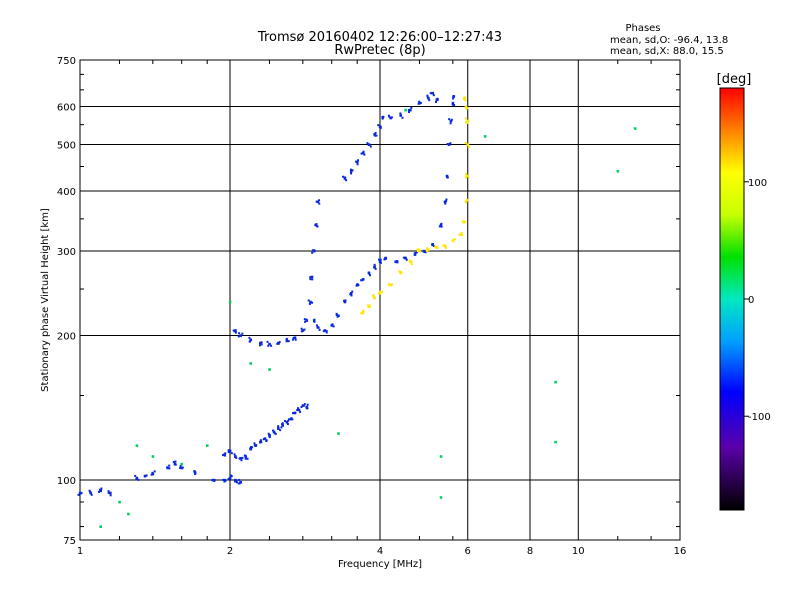  I want to click on x-tick-label: 6, so click(468, 551).